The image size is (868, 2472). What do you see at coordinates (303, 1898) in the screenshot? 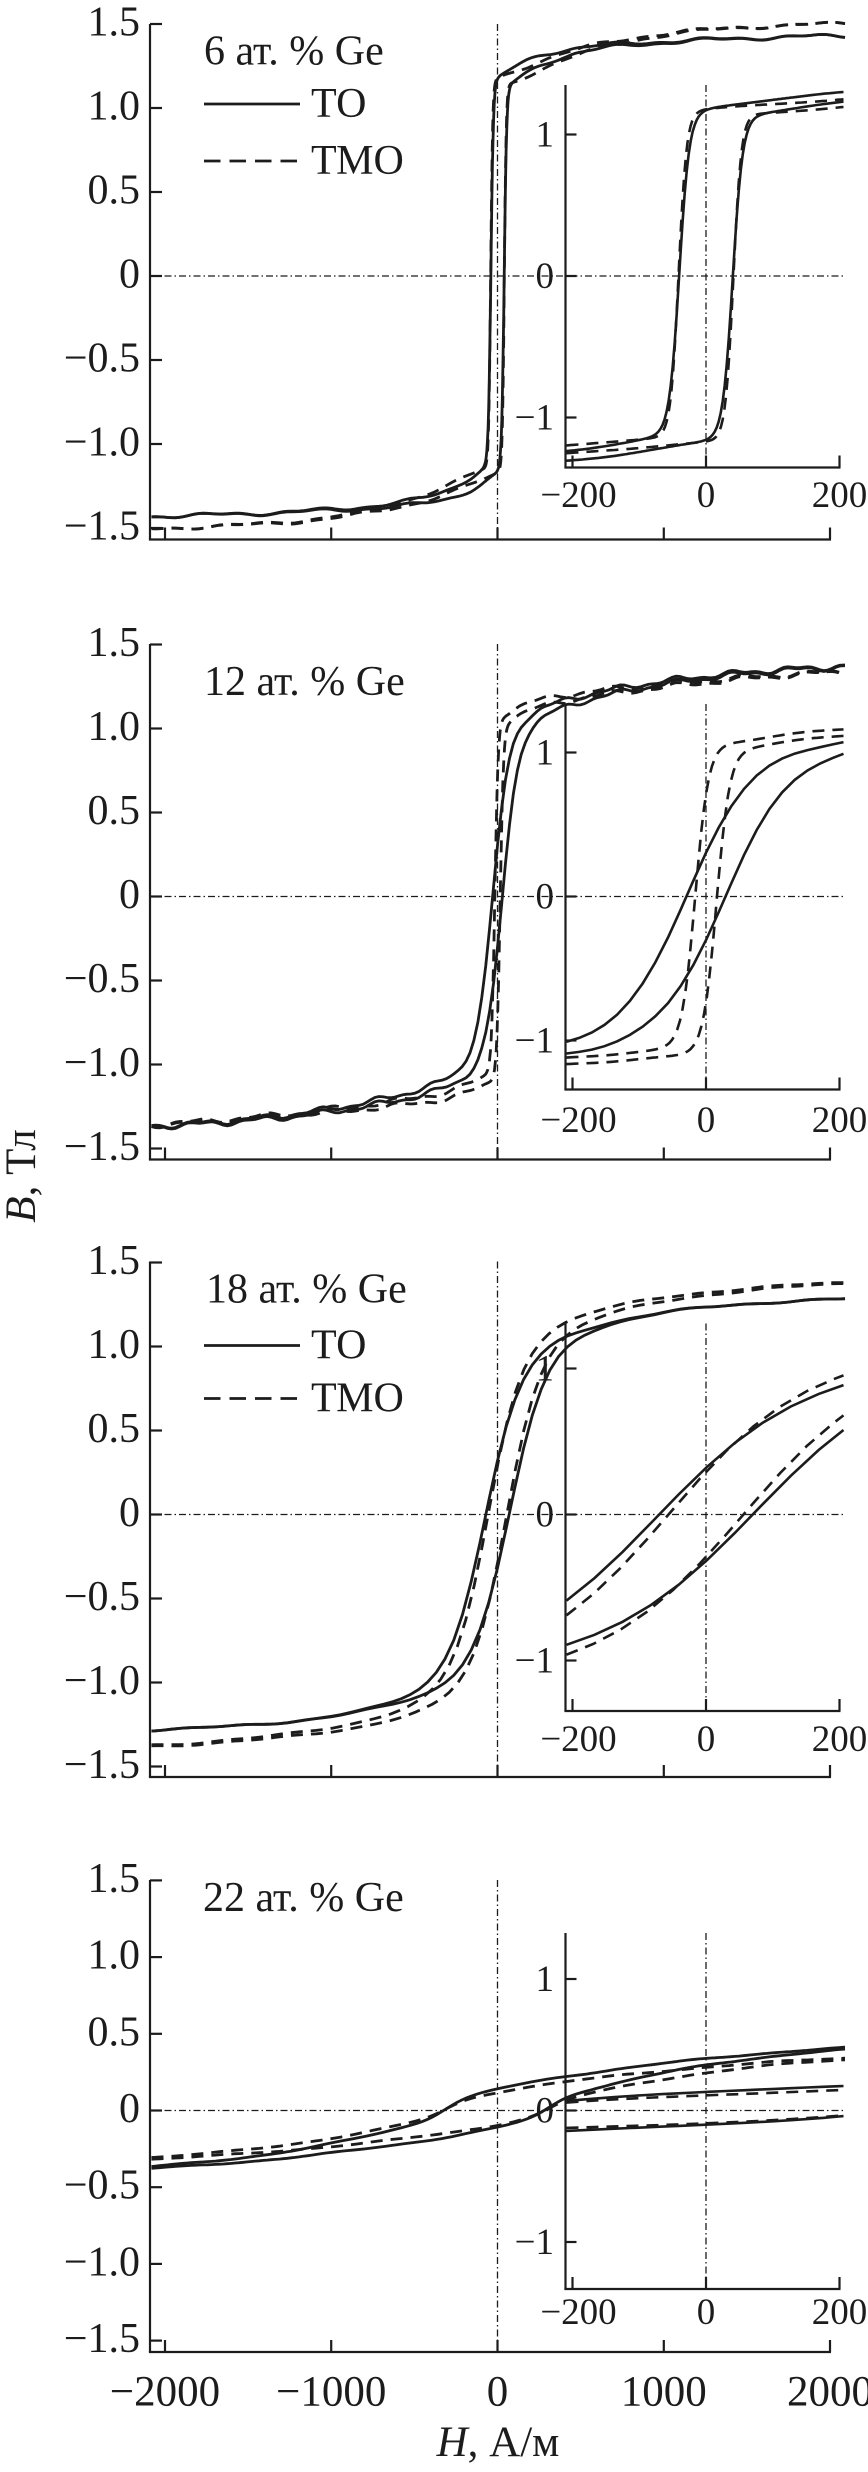
I see `svg-text: 22 ат. % Ge` at bounding box center [303, 1898].